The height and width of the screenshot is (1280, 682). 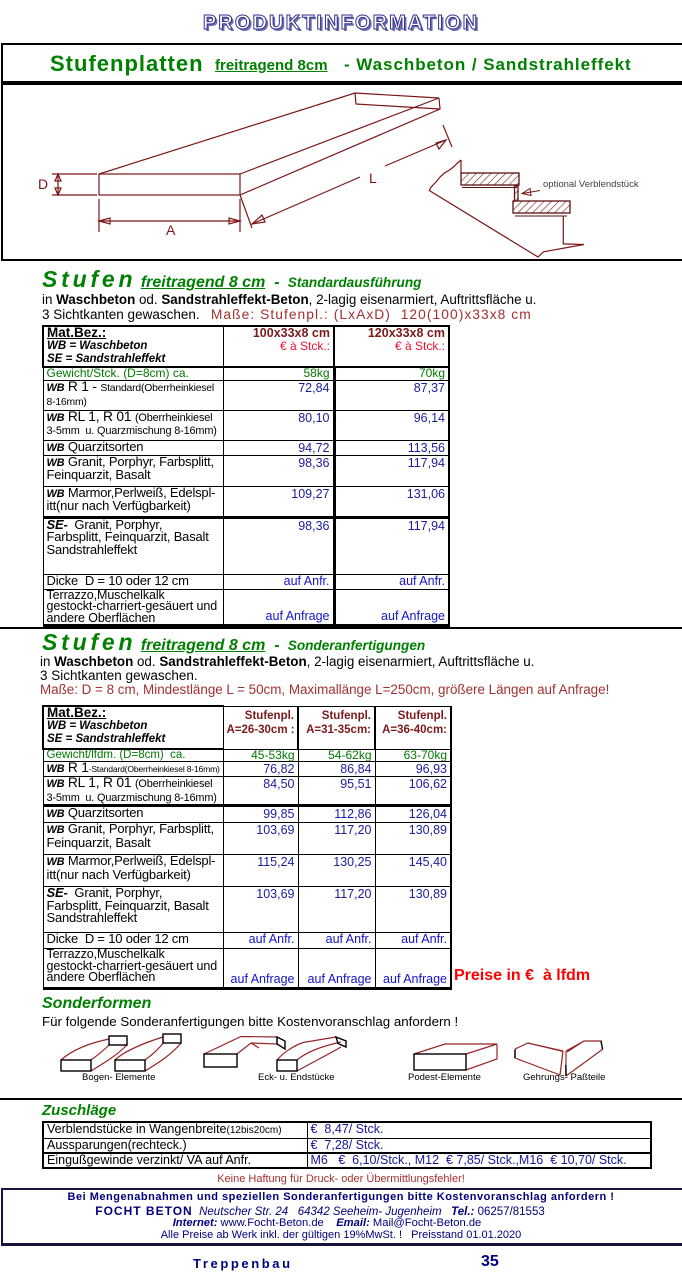 I want to click on svg-text: L, so click(x=373, y=178).